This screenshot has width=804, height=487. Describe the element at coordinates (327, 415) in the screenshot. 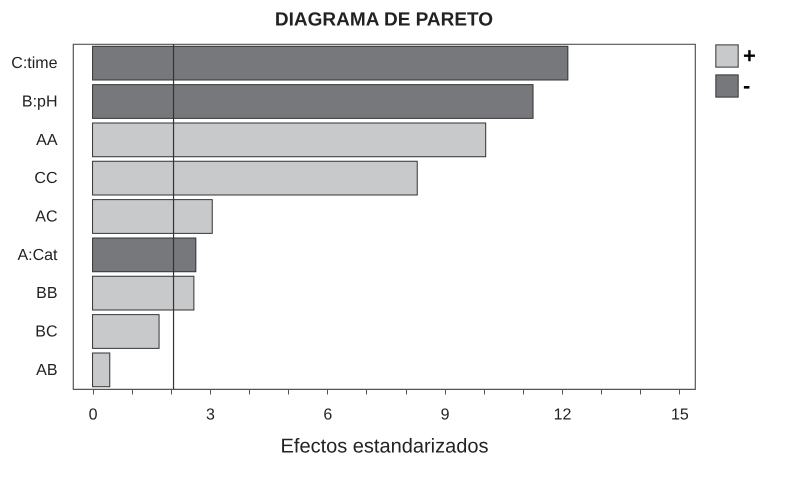

I see `x-tick-label: 6` at that location.